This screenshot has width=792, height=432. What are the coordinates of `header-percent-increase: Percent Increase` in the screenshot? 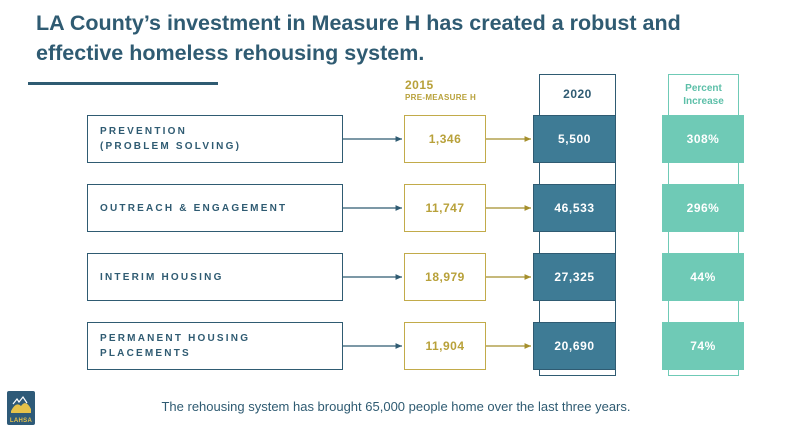 It's located at (703, 95).